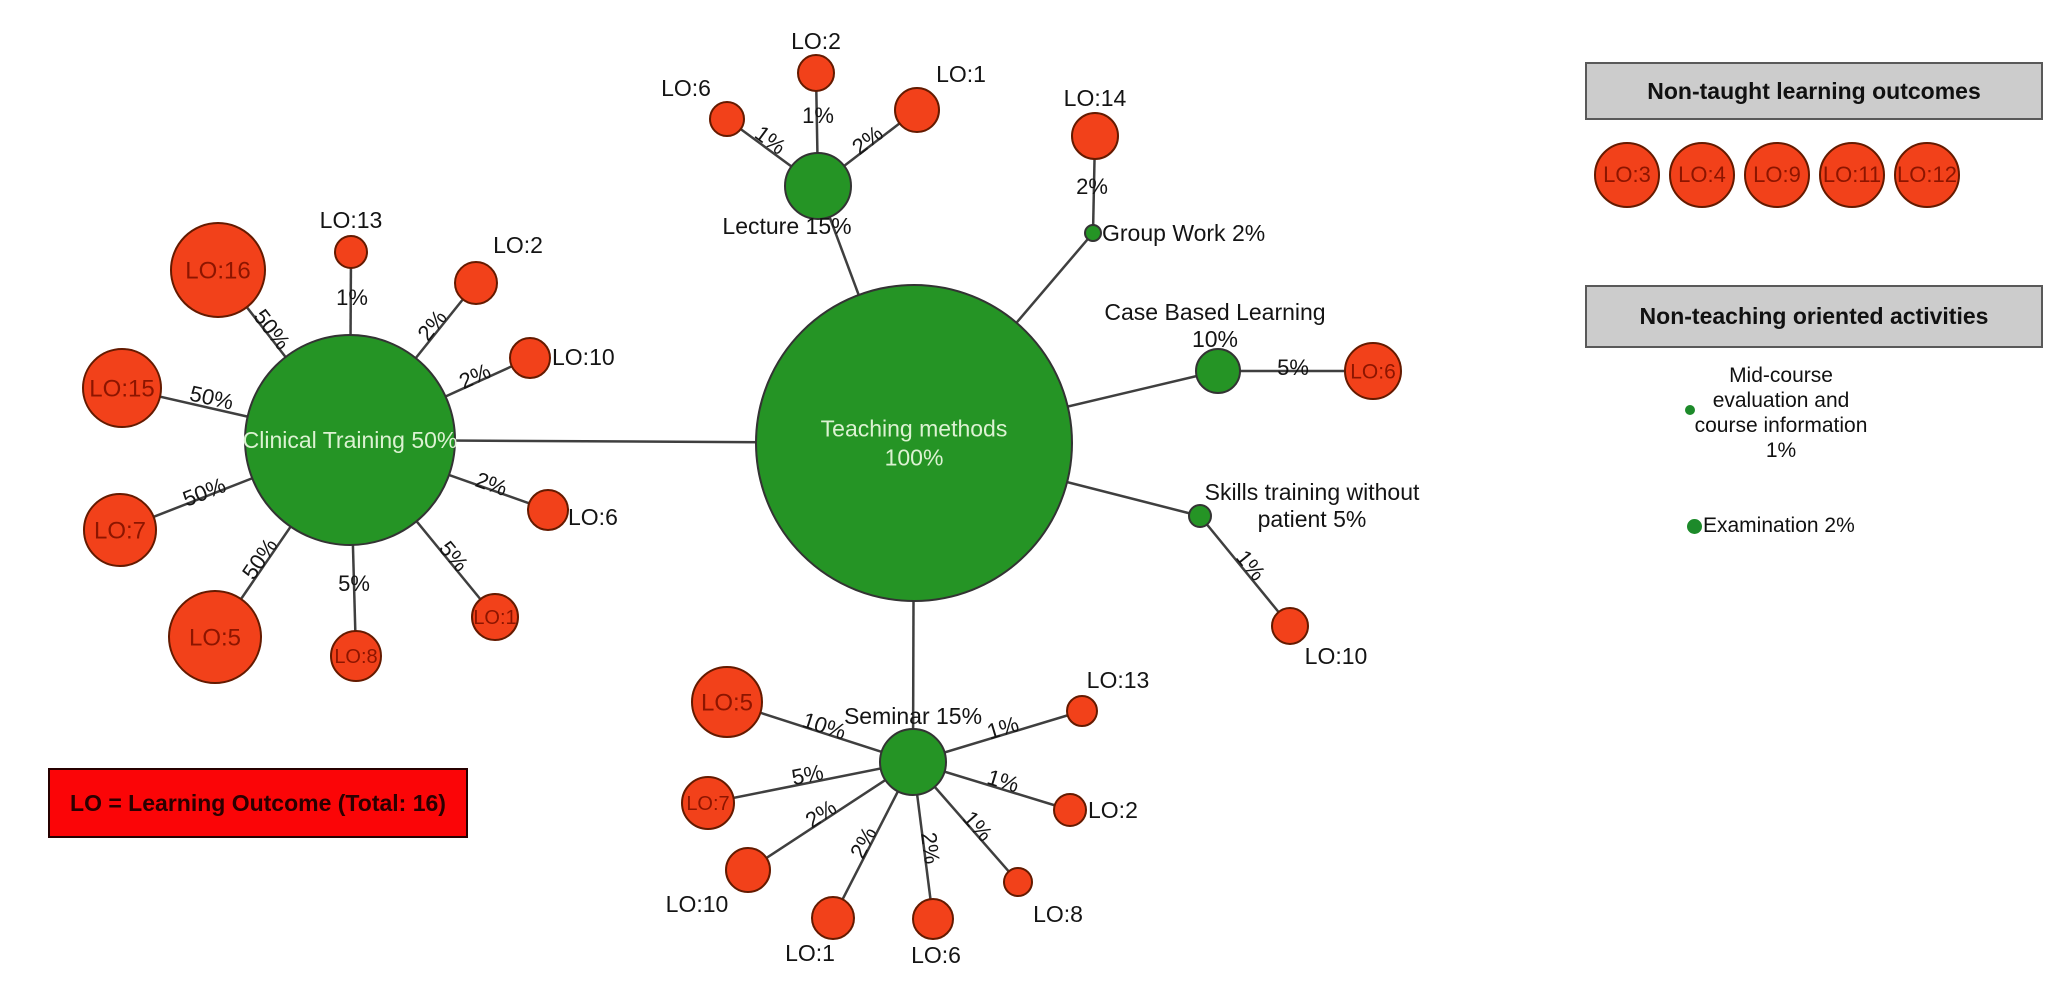 Image resolution: width=2059 pixels, height=1001 pixels. I want to click on node-inside-label-ct-lo1: LO:1, so click(494, 618).